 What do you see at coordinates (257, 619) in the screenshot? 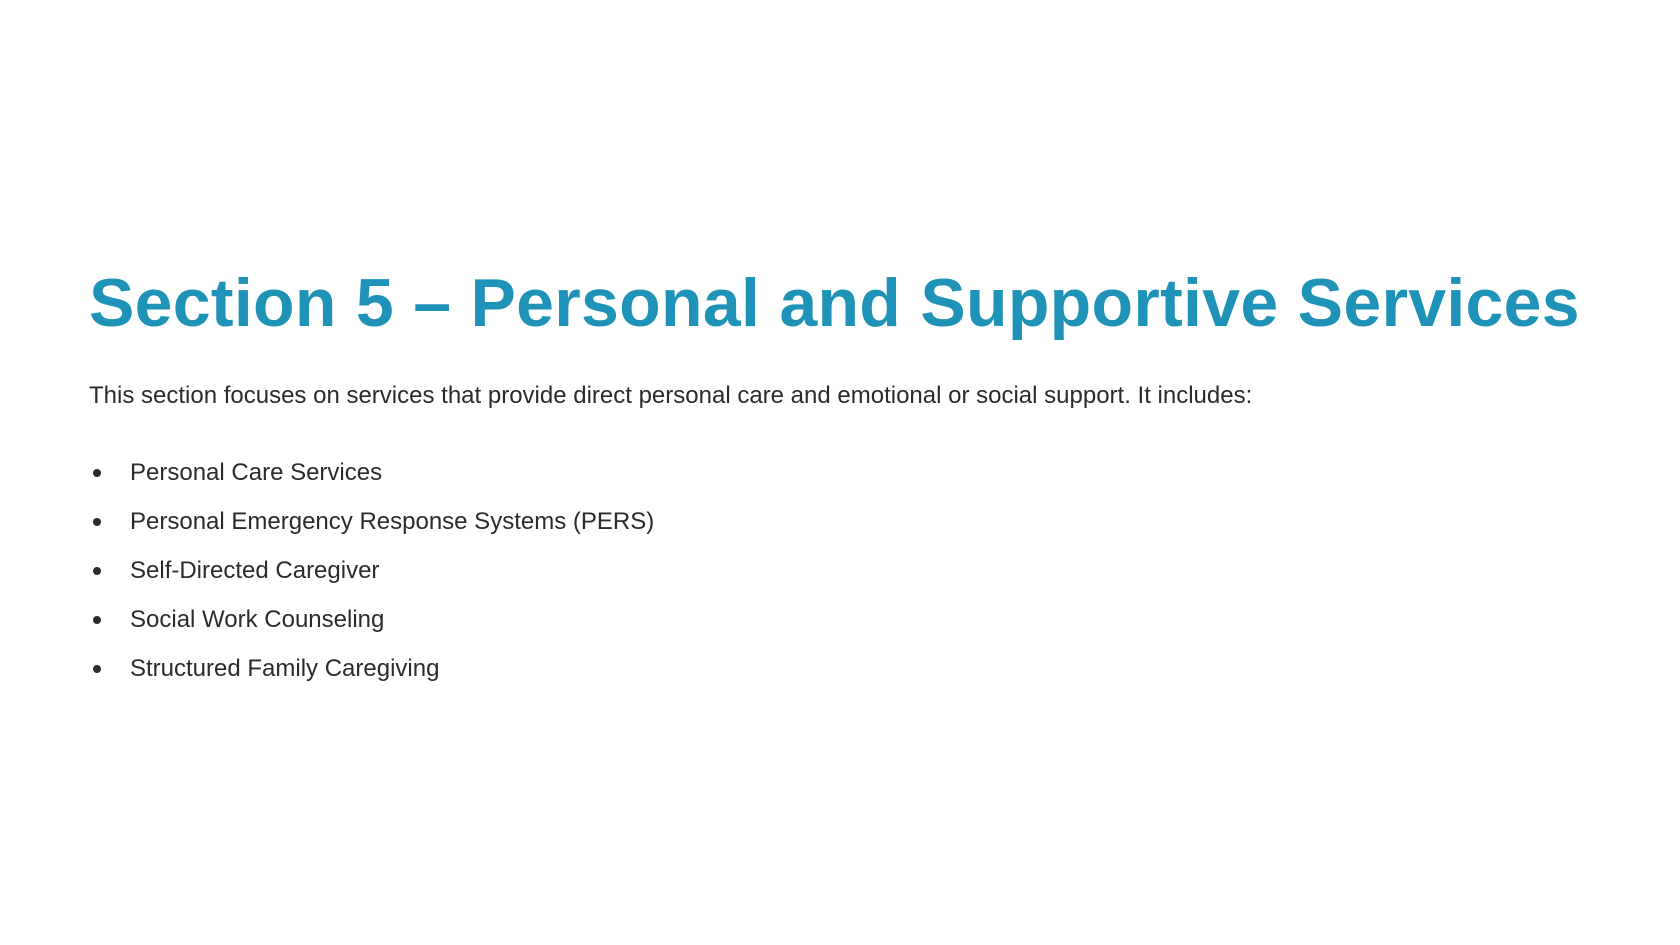
I see `list-item-label: Social Work Counseling` at bounding box center [257, 619].